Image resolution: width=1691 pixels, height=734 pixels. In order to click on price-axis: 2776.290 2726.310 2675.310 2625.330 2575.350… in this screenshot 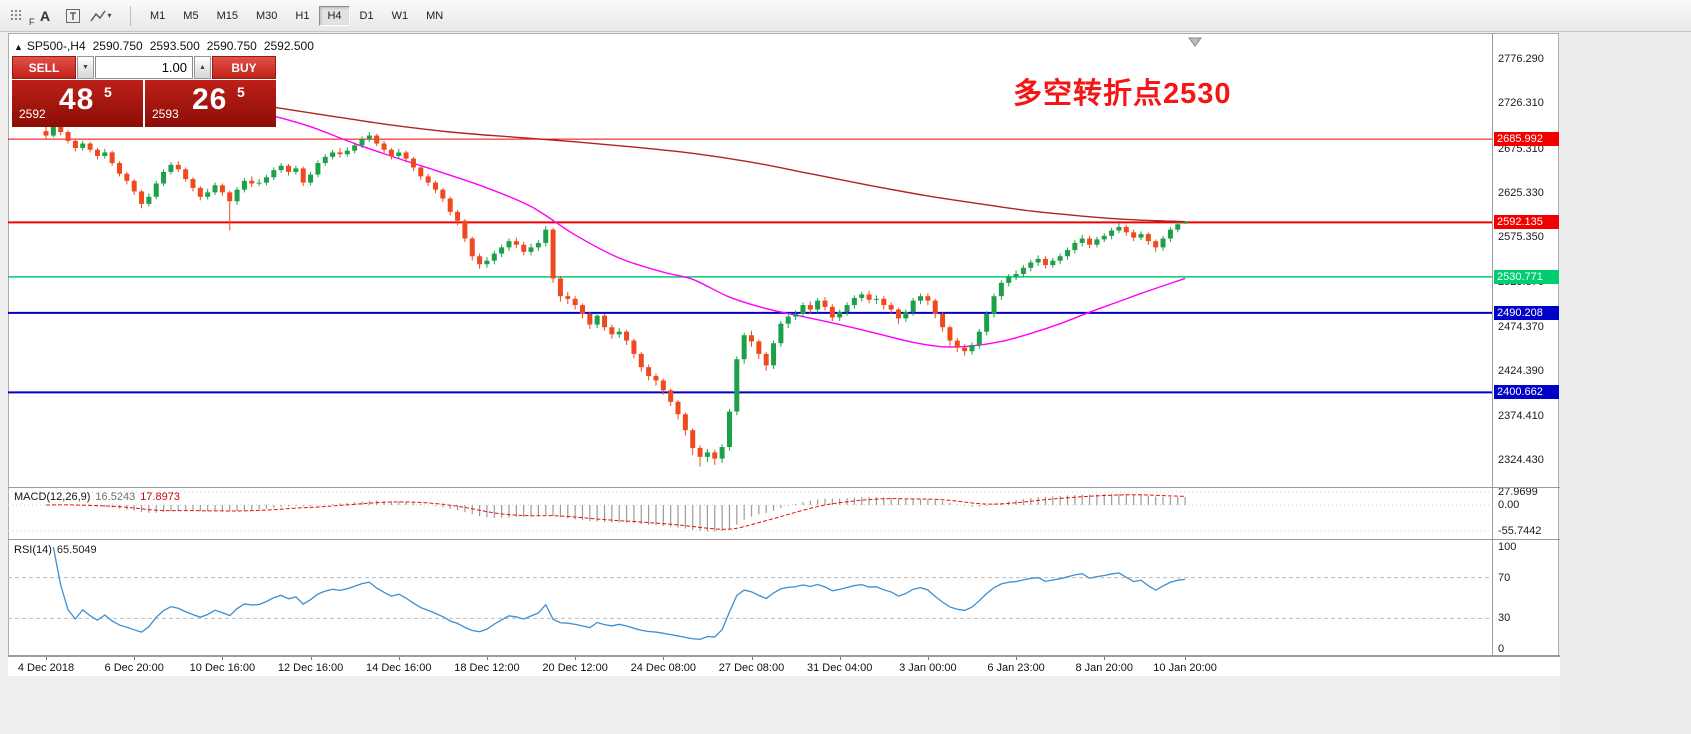, I will do `click(1526, 354)`.